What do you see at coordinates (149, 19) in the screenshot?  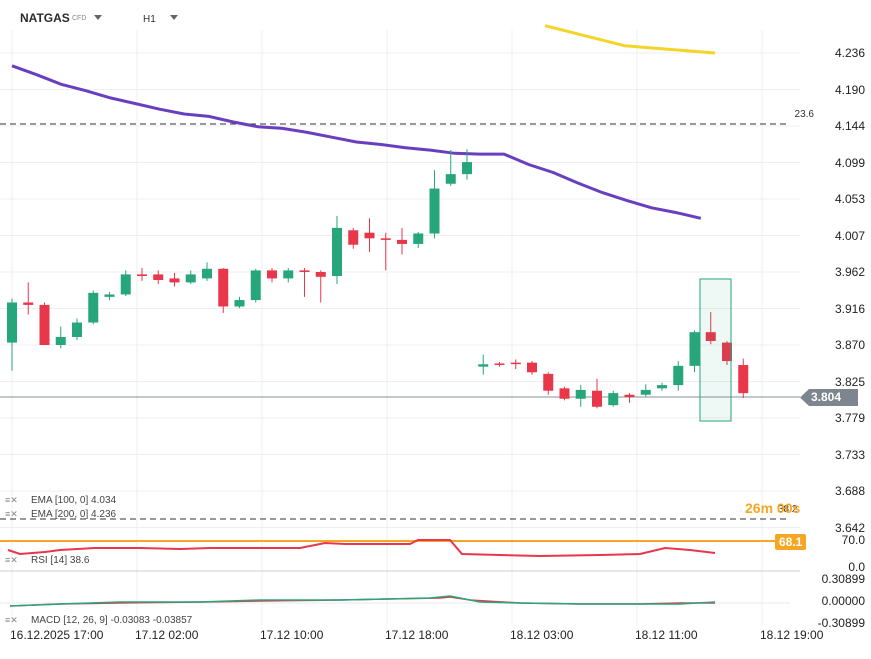 I see `timeframe-selector: H1` at bounding box center [149, 19].